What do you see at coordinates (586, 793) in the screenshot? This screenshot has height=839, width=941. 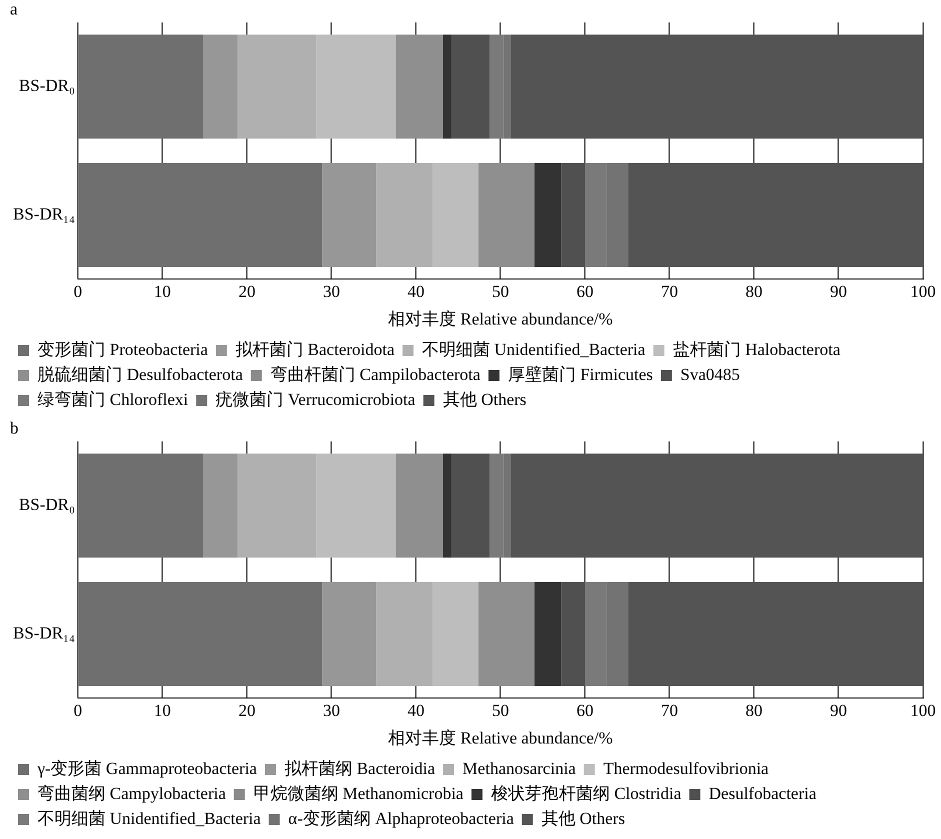 I see `legend-label: 梭状芽孢杆菌纲 Clostridia` at bounding box center [586, 793].